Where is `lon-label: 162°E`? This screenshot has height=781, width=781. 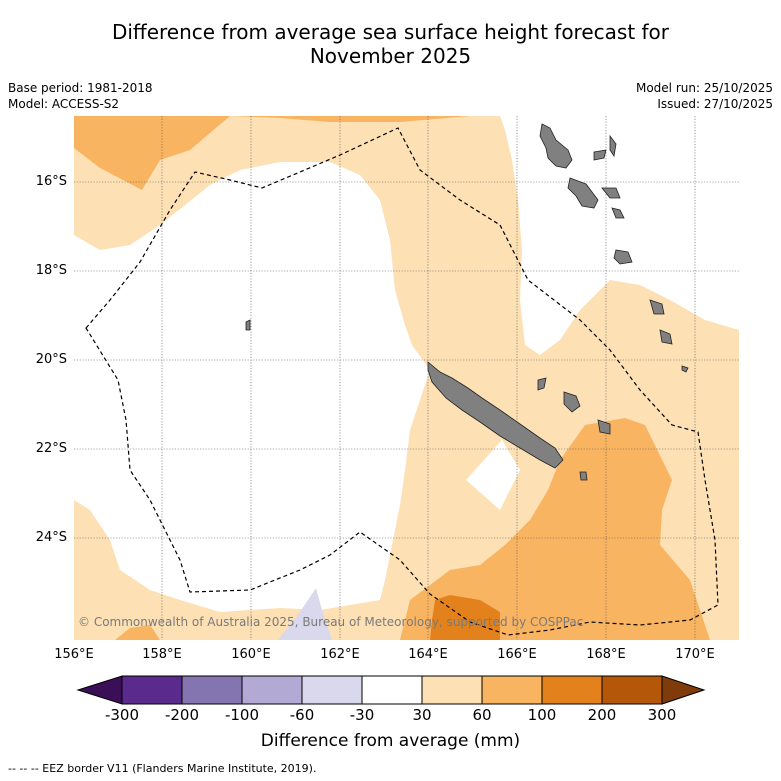
lon-label: 162°E is located at coordinates (340, 654).